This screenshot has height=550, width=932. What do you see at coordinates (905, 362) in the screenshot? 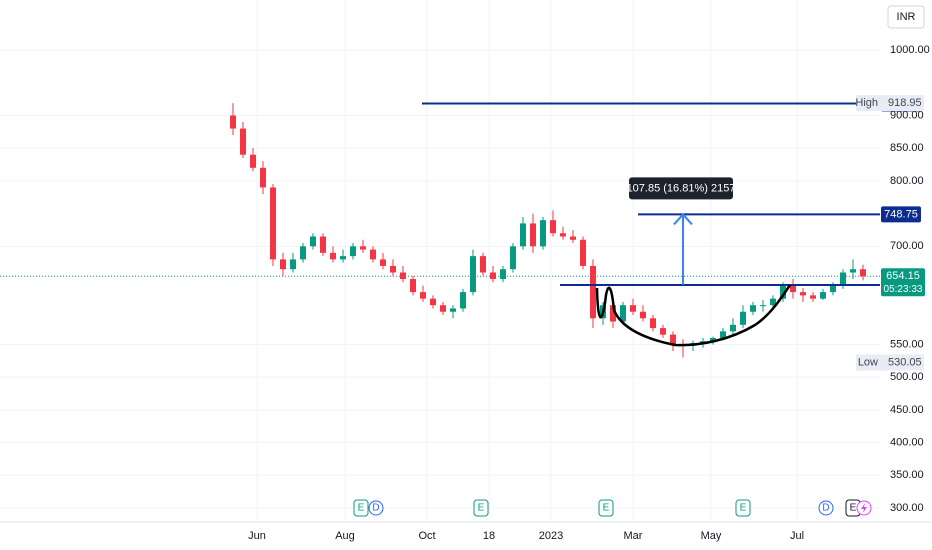
I see `low-value: 530.05` at bounding box center [905, 362].